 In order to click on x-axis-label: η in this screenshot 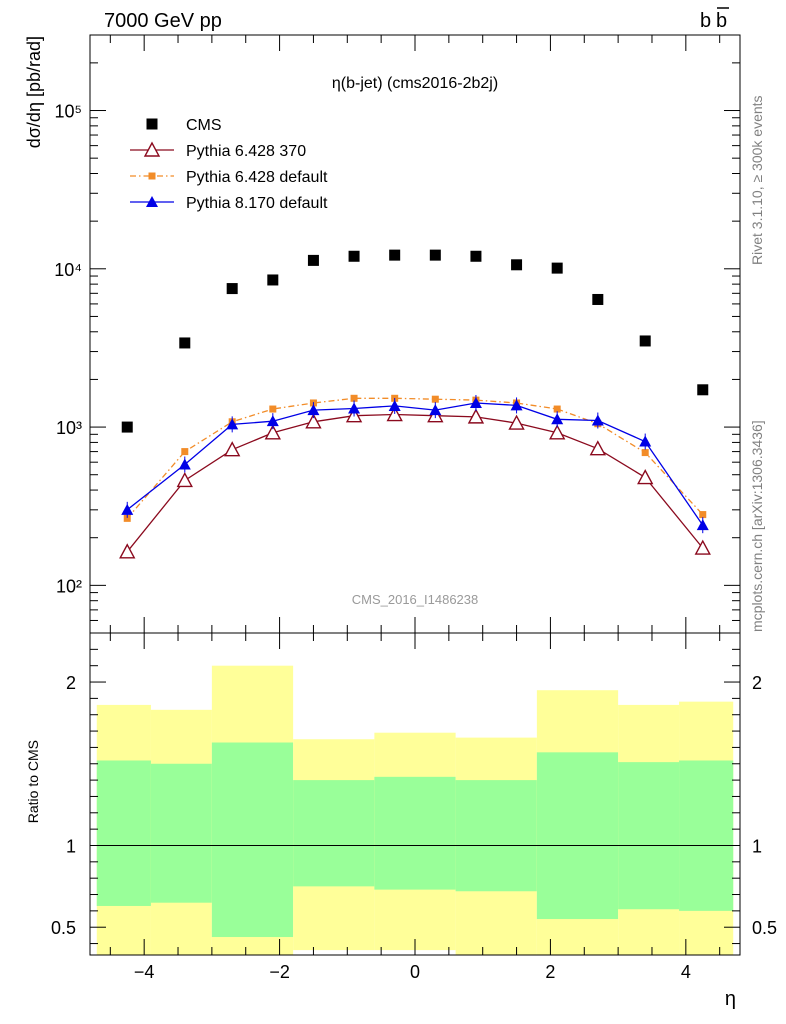, I will do `click(730, 999)`.